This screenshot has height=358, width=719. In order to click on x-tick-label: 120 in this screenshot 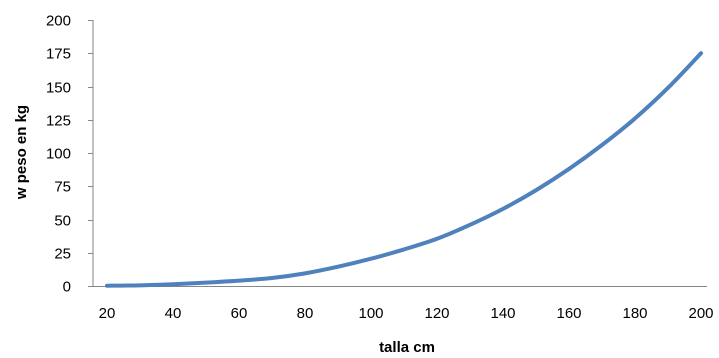, I will do `click(436, 313)`.